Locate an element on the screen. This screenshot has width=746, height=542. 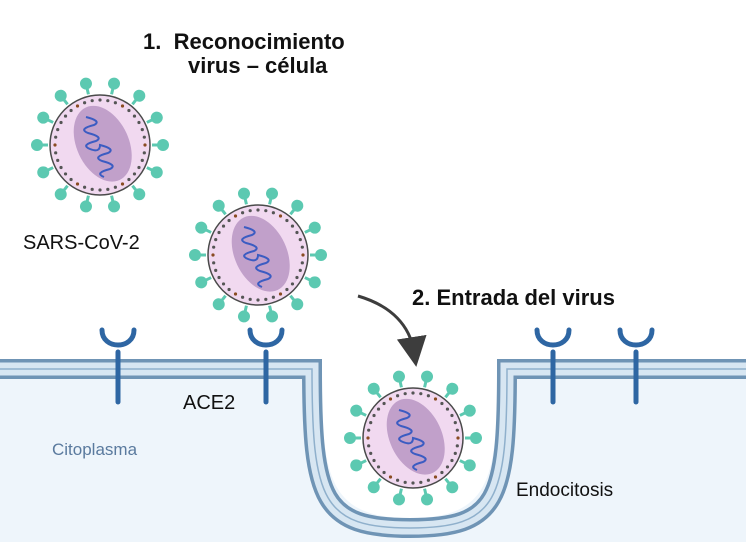
step1-title: 1. Reconocimiento virus – célula is located at coordinates (244, 54).